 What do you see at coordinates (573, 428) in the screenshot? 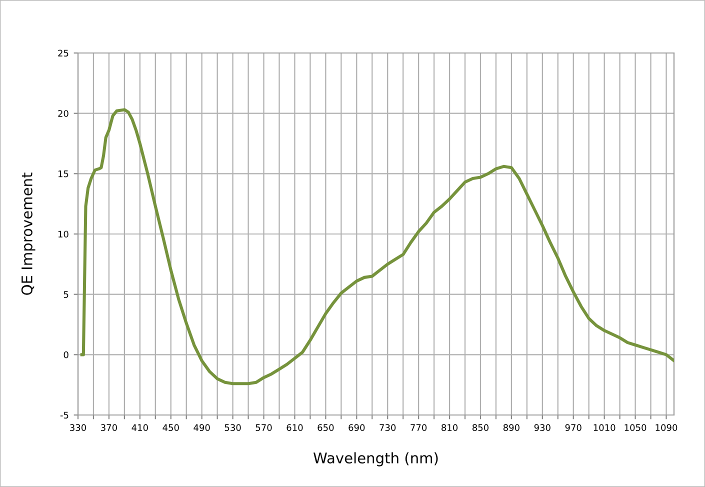
I see `x-tick-label: 970` at bounding box center [573, 428].